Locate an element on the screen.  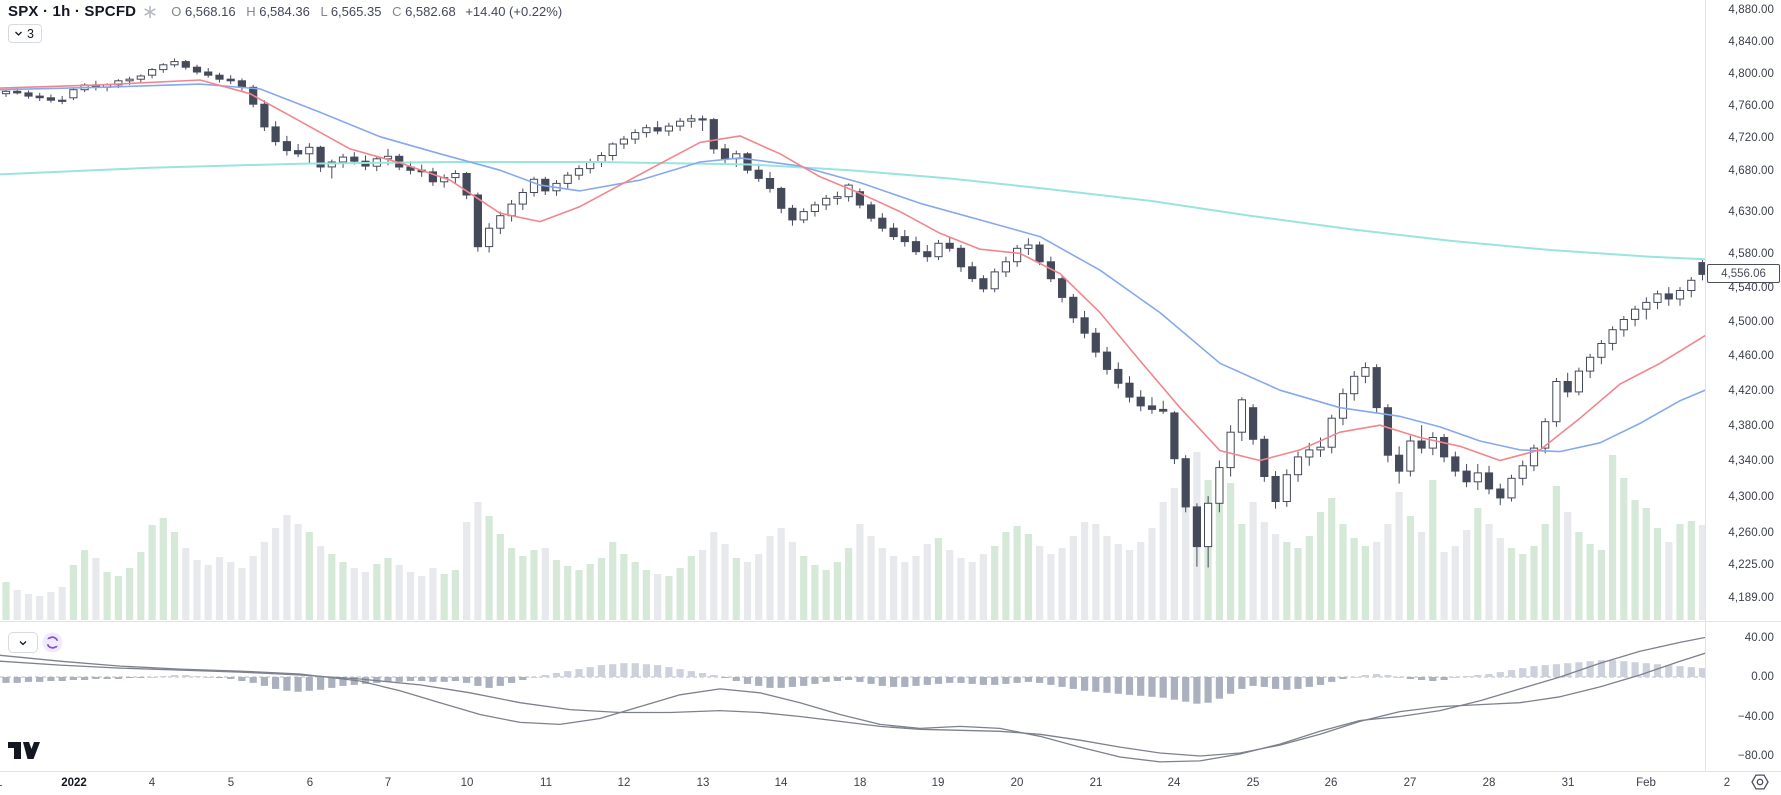
indicator-collapse-button is located at coordinates (23, 642).